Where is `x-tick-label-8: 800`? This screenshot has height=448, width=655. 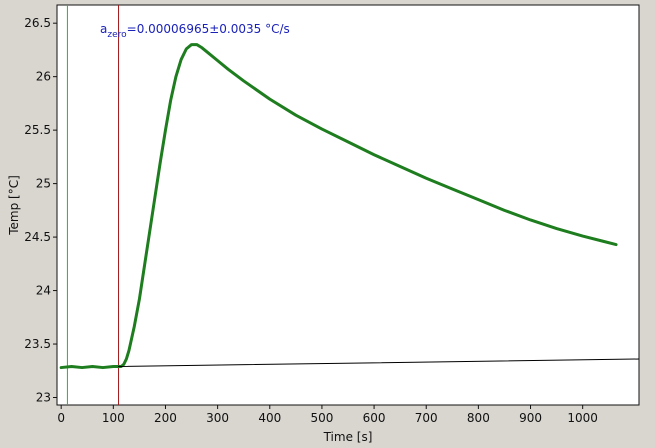 x-tick-label-8: 800 is located at coordinates (478, 418).